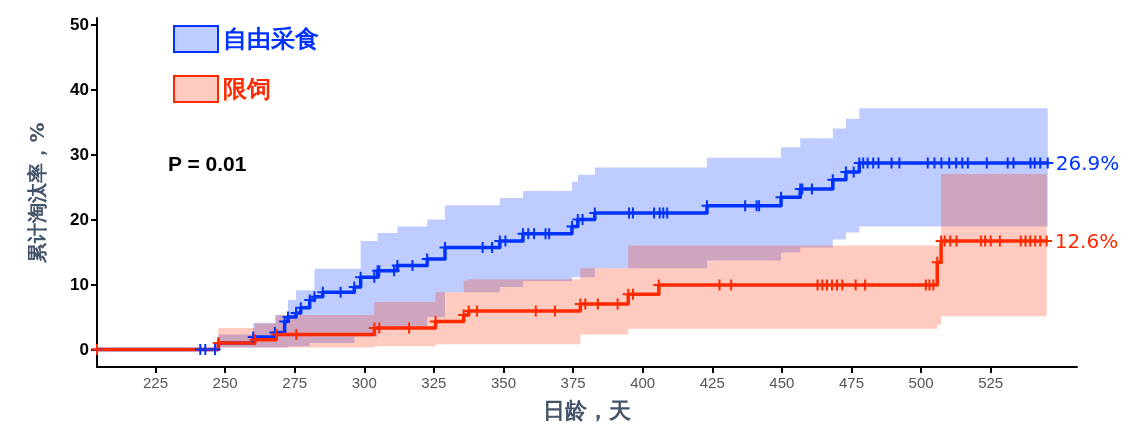 This screenshot has height=434, width=1147. I want to click on x-tick-label: 375, so click(573, 382).